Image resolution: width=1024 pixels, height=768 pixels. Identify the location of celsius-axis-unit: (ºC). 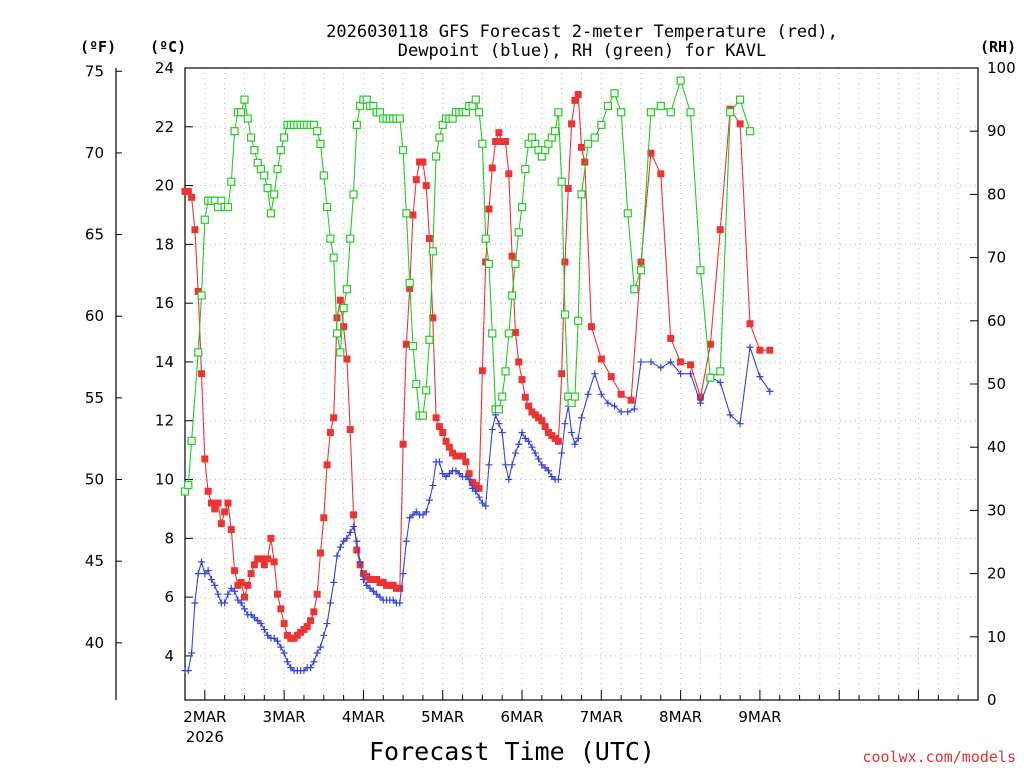
(168, 47).